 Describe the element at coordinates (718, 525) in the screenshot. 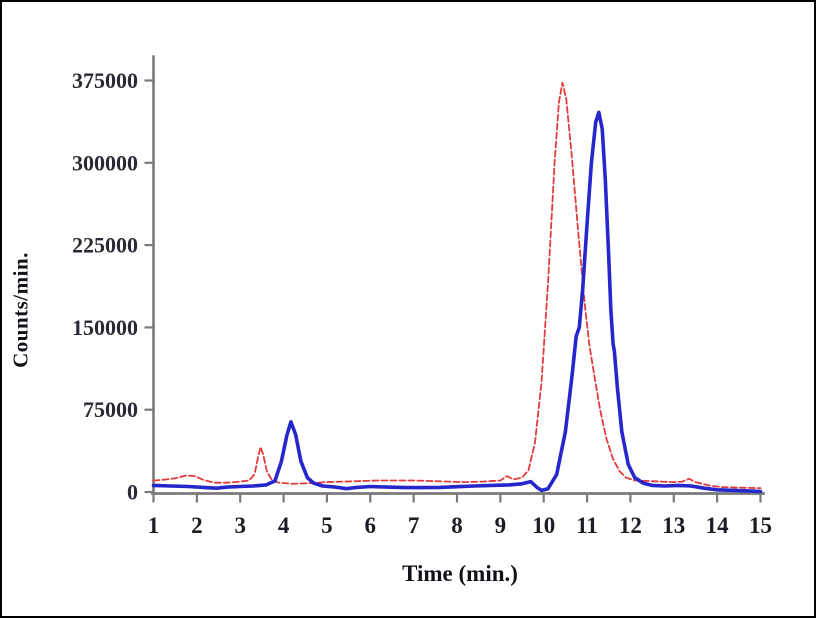

I see `x-tick-label: 14` at that location.